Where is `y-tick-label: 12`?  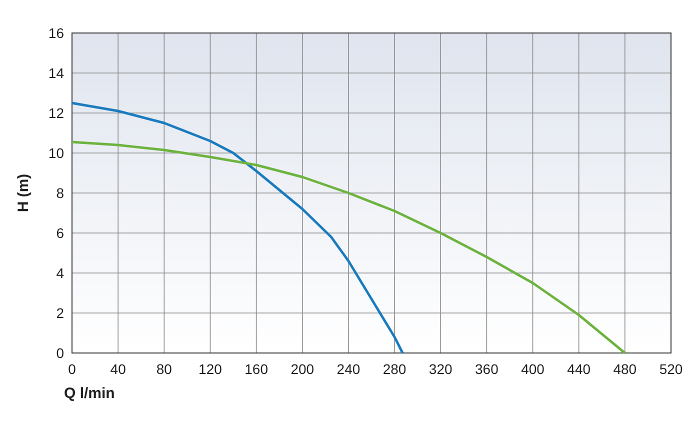
y-tick-label: 12 is located at coordinates (56, 113).